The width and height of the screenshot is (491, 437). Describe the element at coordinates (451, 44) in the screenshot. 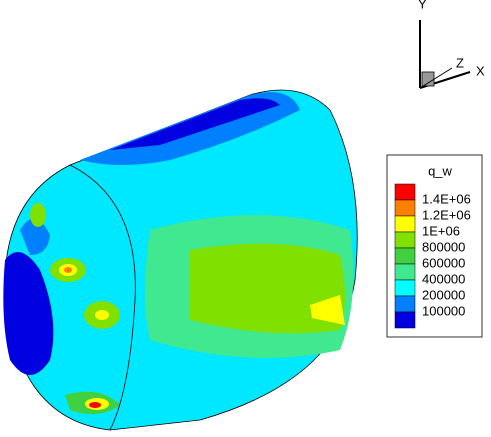

I see `axis-triad: Y Z X` at that location.